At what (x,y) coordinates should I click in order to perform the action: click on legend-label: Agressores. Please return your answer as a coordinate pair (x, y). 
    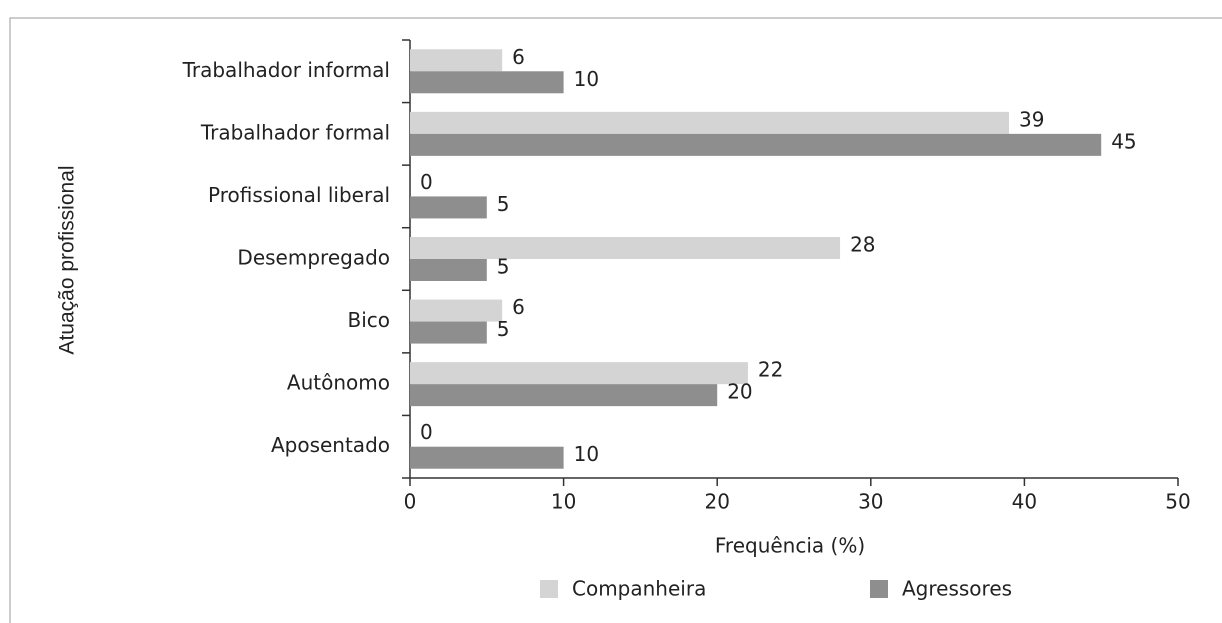
    Looking at the image, I should click on (957, 589).